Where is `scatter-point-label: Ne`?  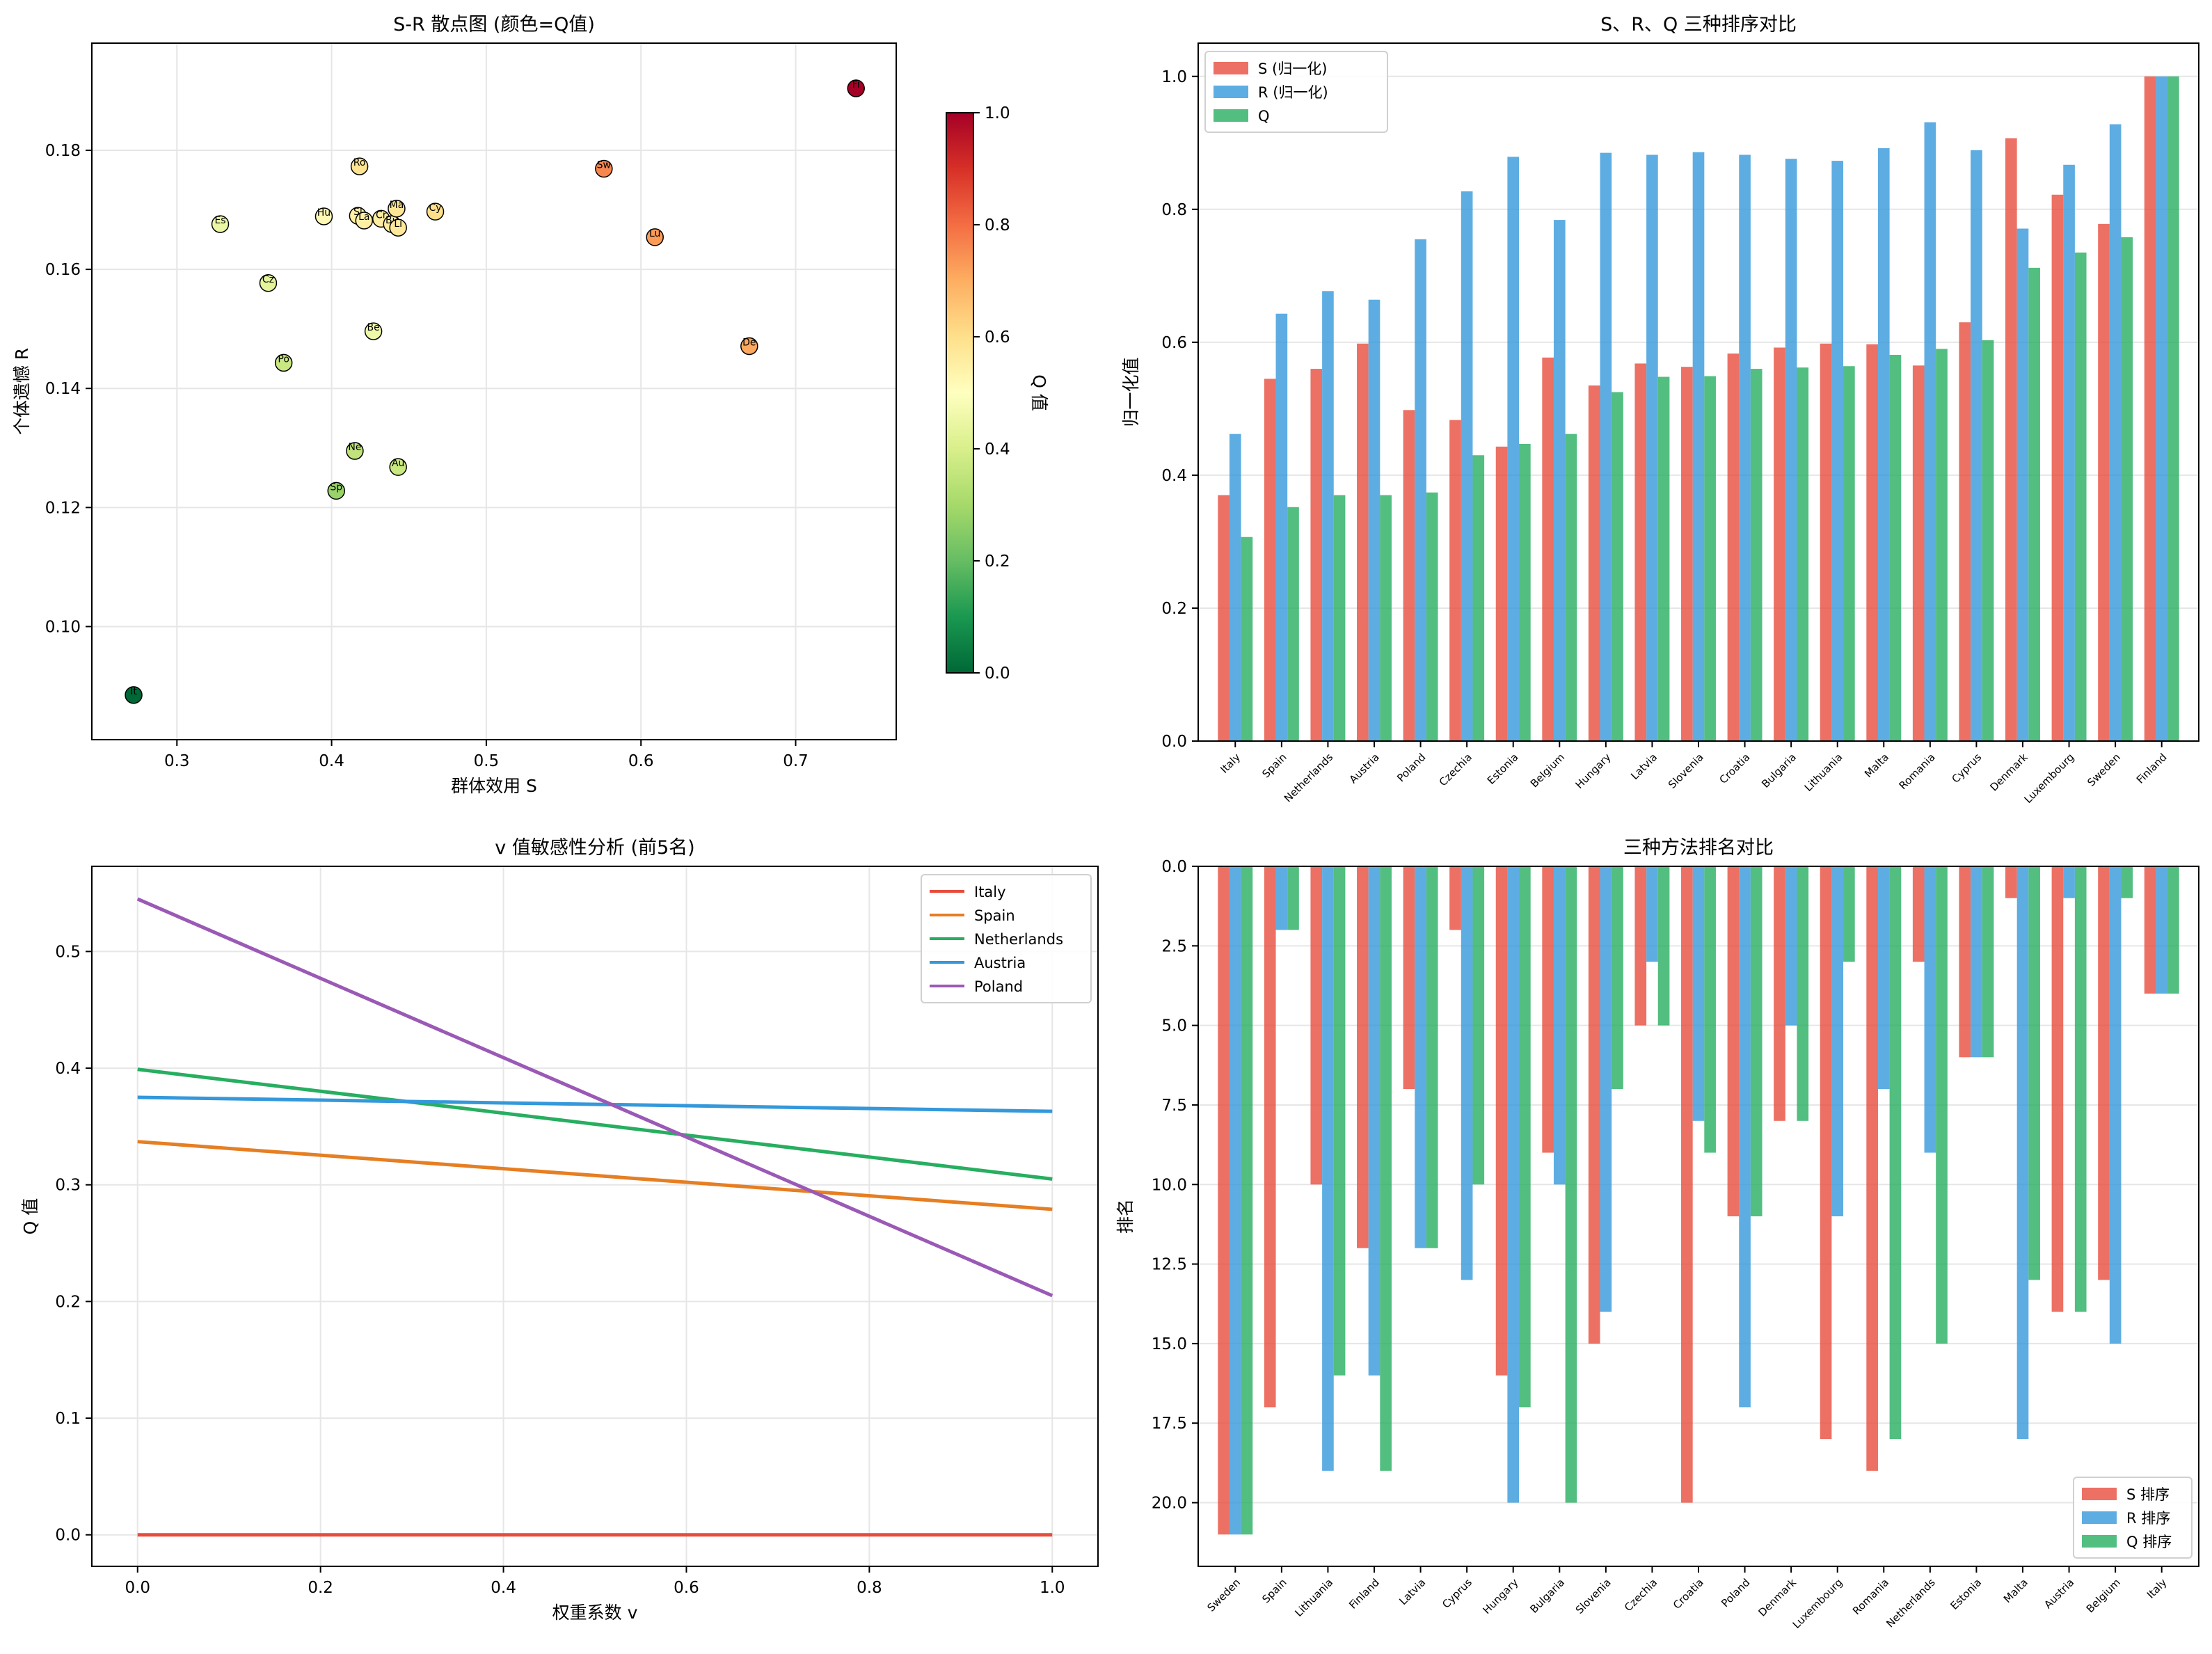
scatter-point-label: Ne is located at coordinates (354, 448).